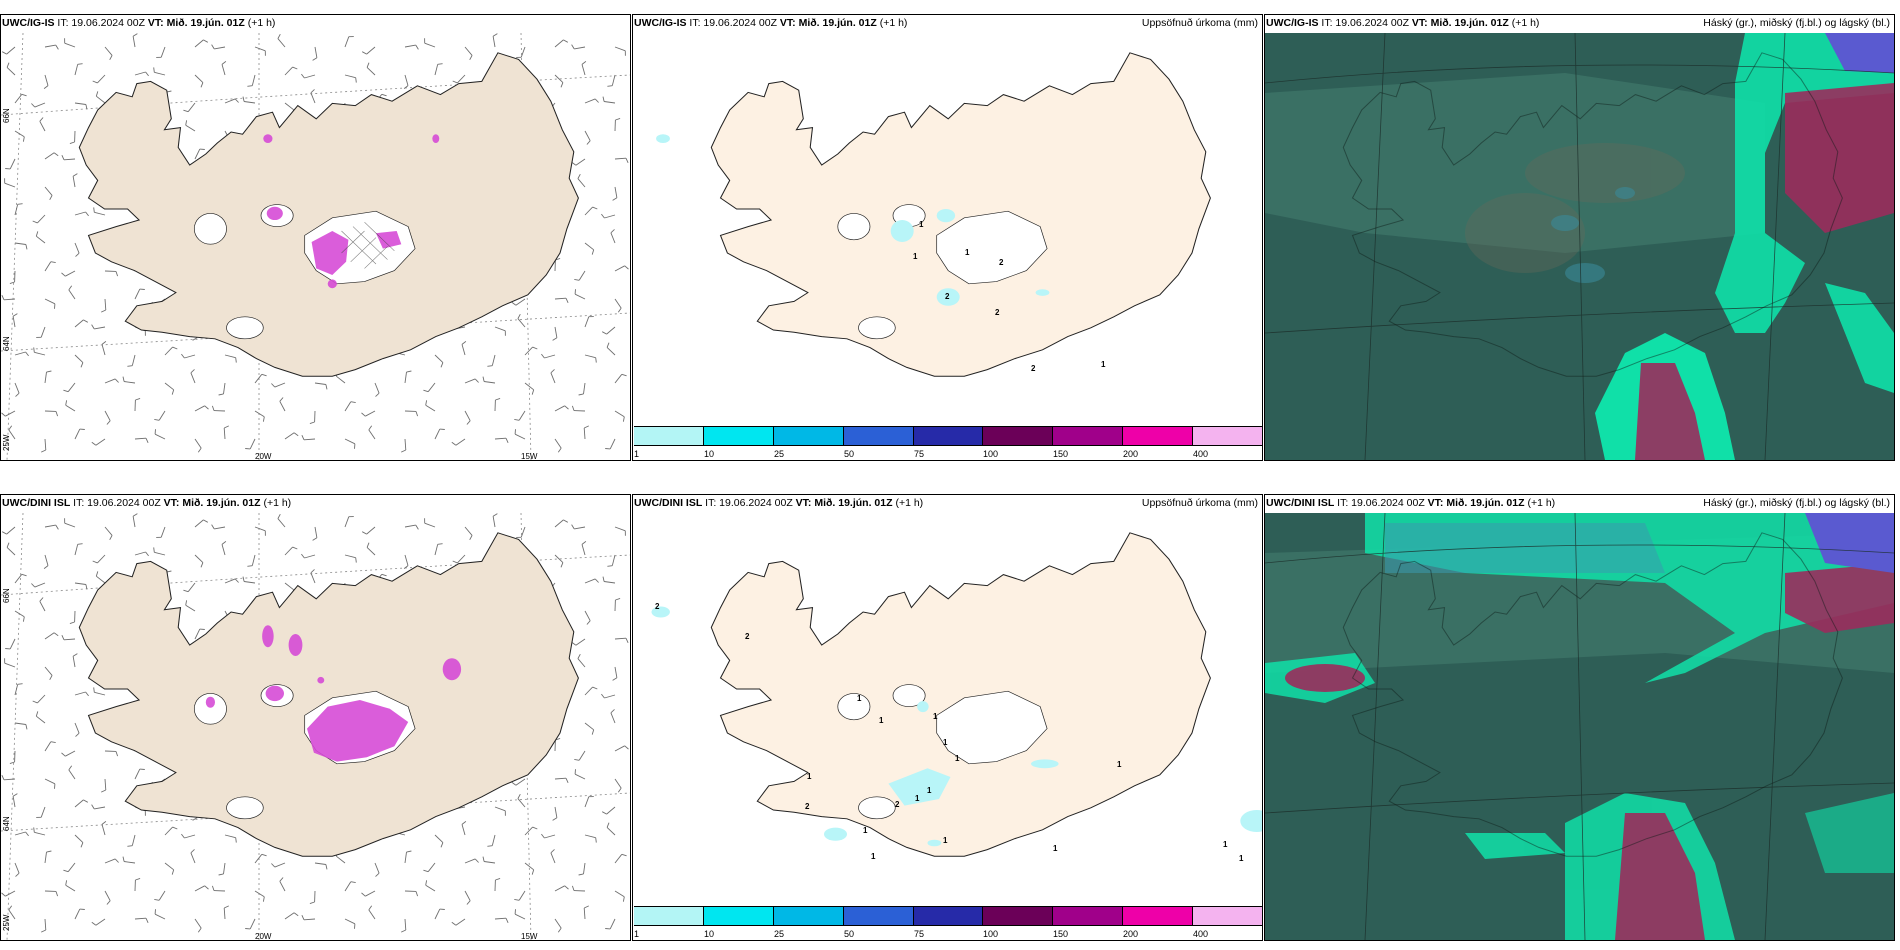 The width and height of the screenshot is (1900, 950). I want to click on colorbar-tick: 150, so click(1061, 934).